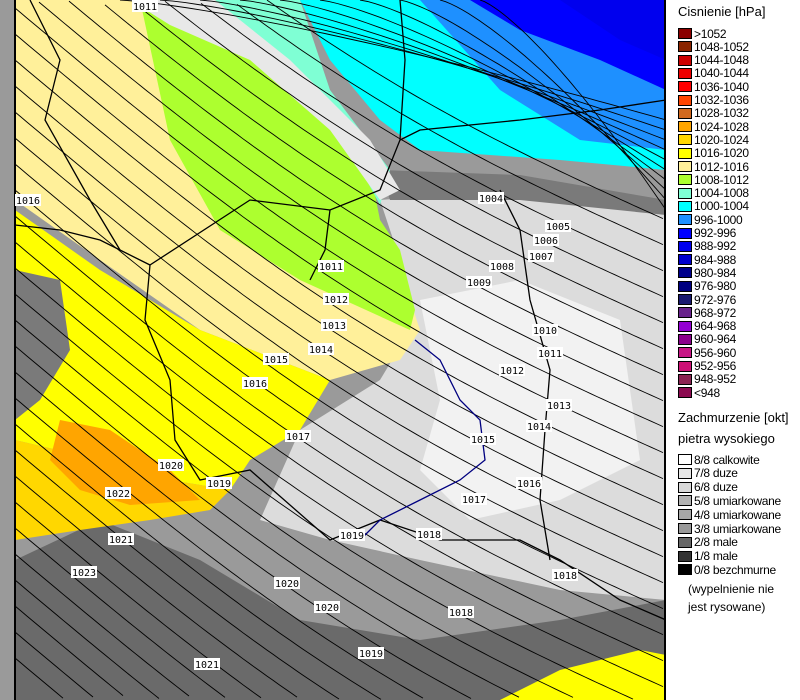 This screenshot has width=800, height=700. I want to click on legend-label: 972-976, so click(715, 299).